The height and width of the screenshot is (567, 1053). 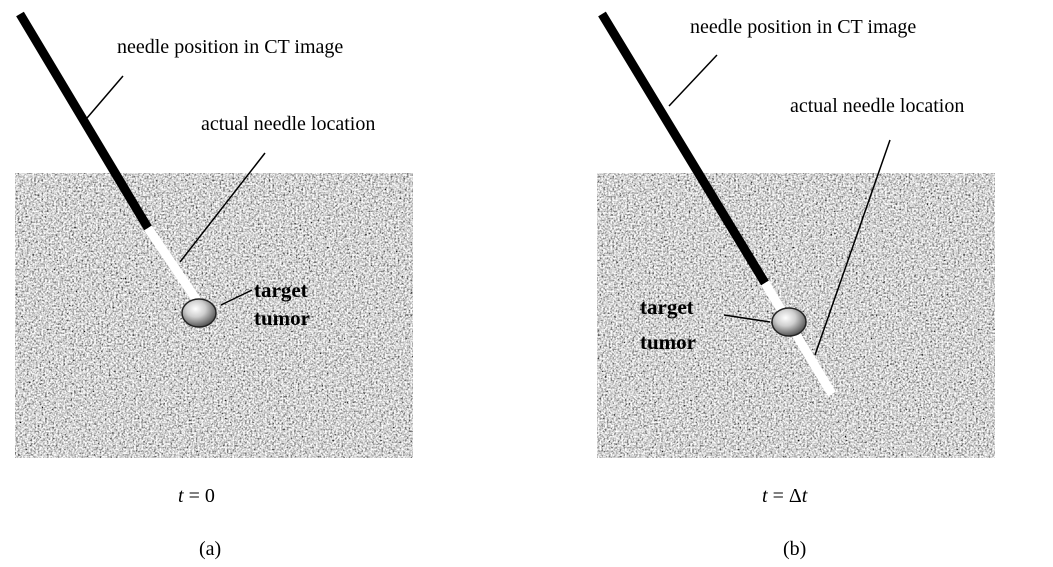 I want to click on time-label: t = 0, so click(x=196, y=496).